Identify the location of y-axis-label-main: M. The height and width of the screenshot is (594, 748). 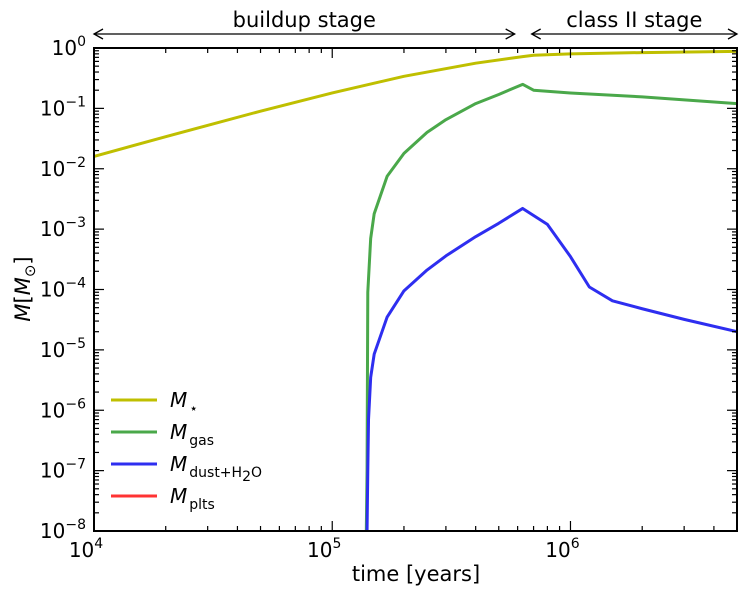
(23, 312).